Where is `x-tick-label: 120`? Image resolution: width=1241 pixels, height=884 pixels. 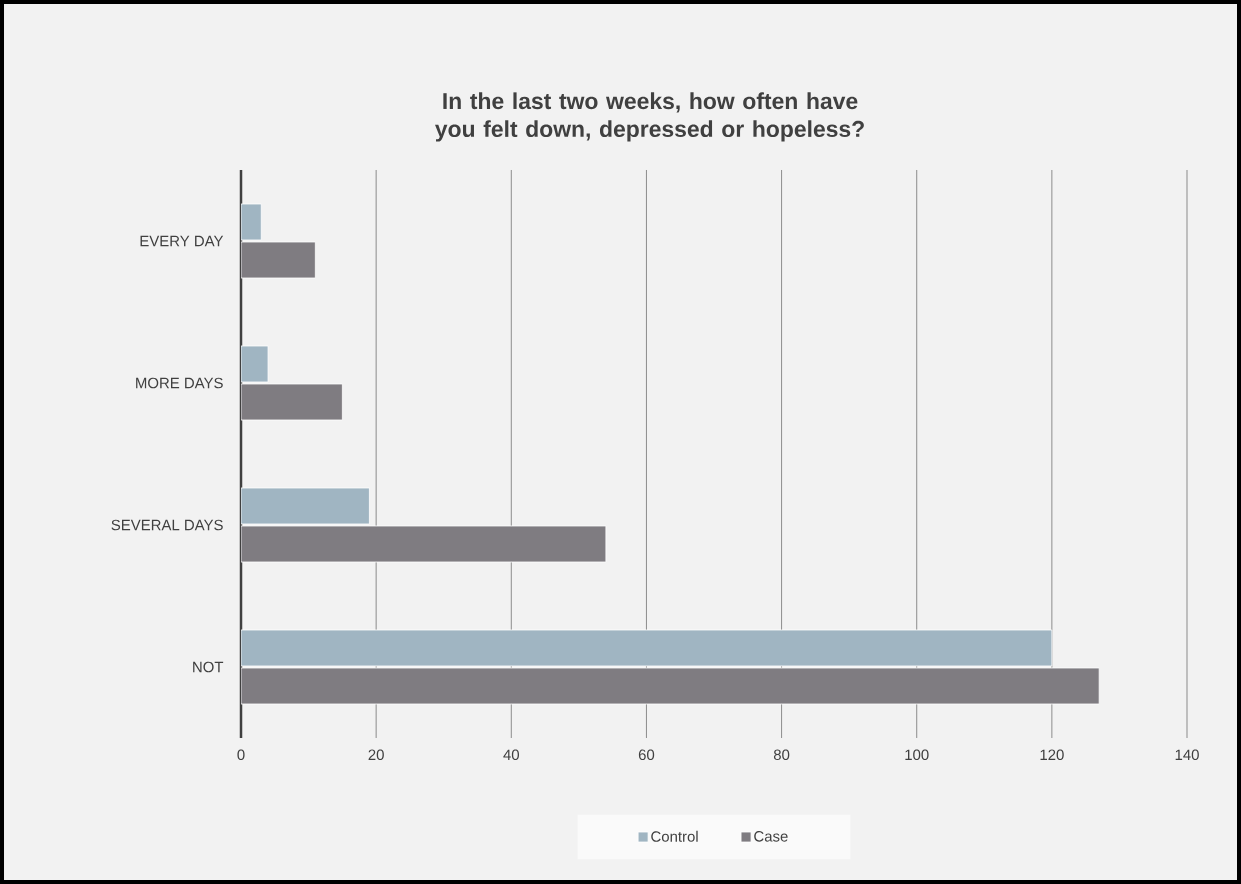
x-tick-label: 120 is located at coordinates (1052, 755).